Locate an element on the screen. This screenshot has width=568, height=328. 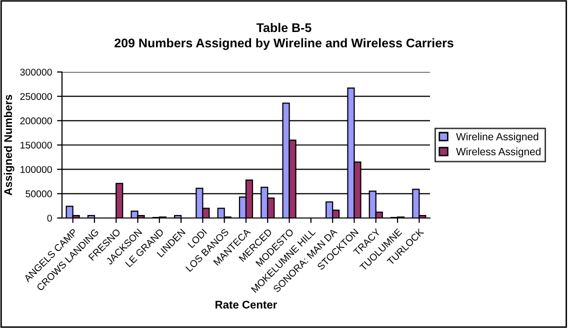
y-tick-label: 300000 is located at coordinates (36, 72).